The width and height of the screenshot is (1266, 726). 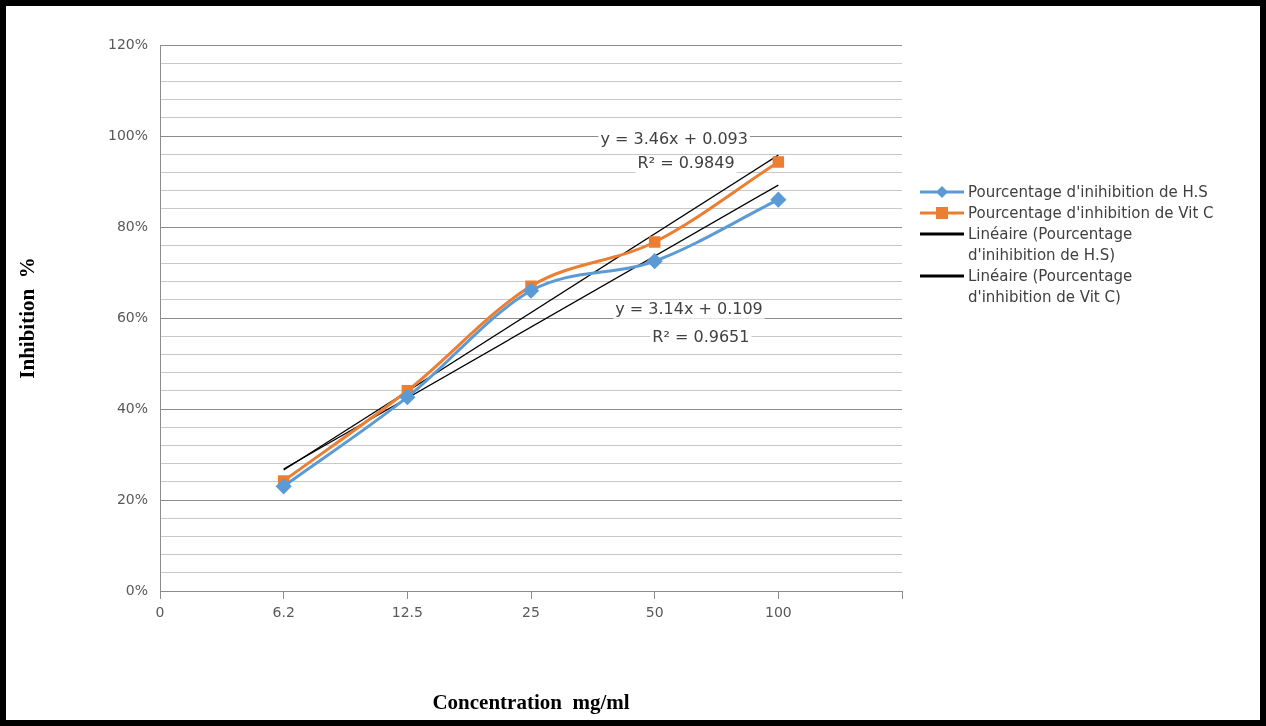 I want to click on annotation: R² = 0.9849, so click(x=686, y=163).